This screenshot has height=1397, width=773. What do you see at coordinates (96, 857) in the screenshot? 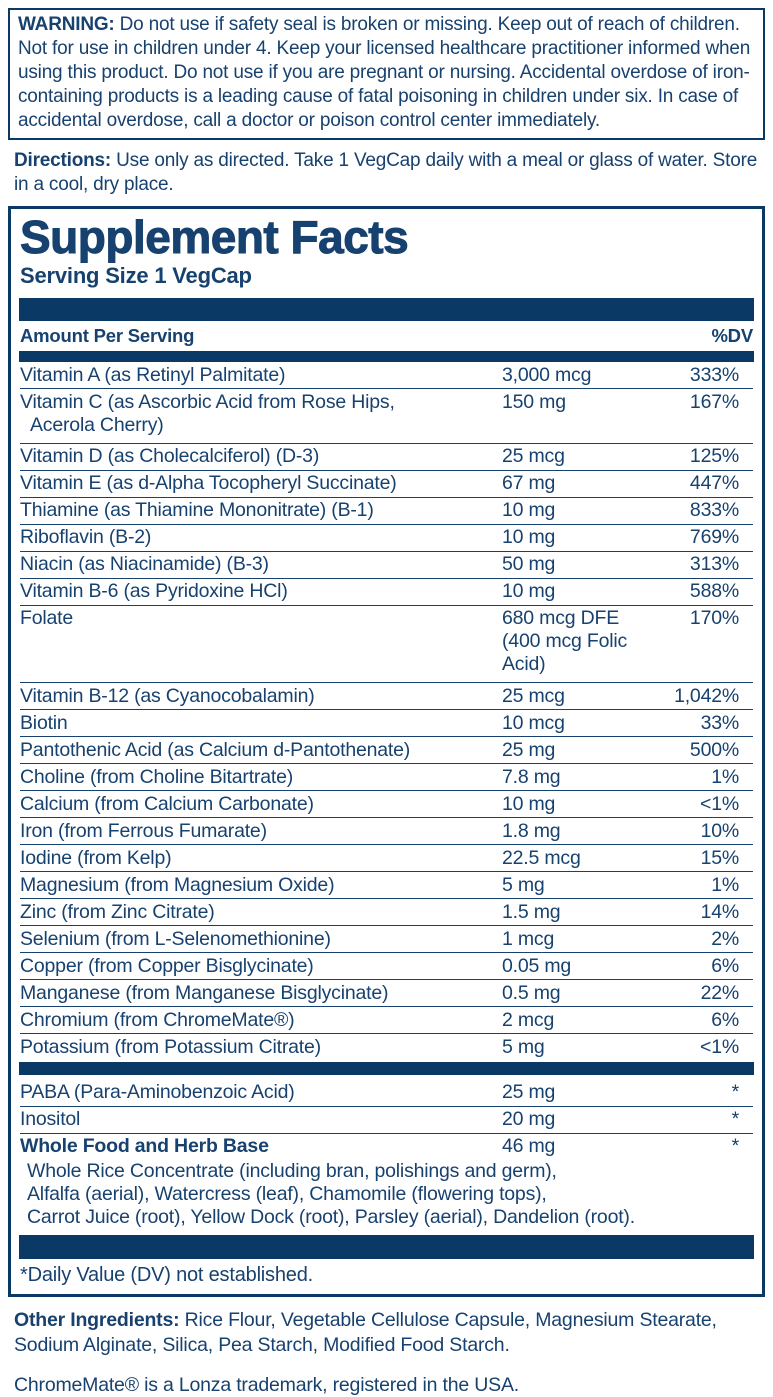
I see `nutrient-name: Iodine (from Kelp)` at bounding box center [96, 857].